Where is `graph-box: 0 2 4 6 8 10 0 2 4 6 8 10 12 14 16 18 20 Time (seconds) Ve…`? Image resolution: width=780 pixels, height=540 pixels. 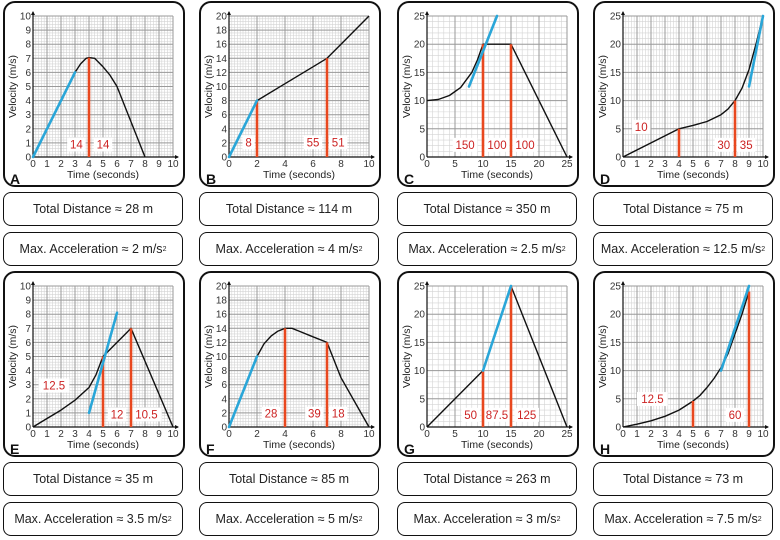
graph-box: 0 2 4 6 8 10 0 2 4 6 8 10 12 14 16 18 20 Time (seconds) Ve… is located at coordinates (290, 364).